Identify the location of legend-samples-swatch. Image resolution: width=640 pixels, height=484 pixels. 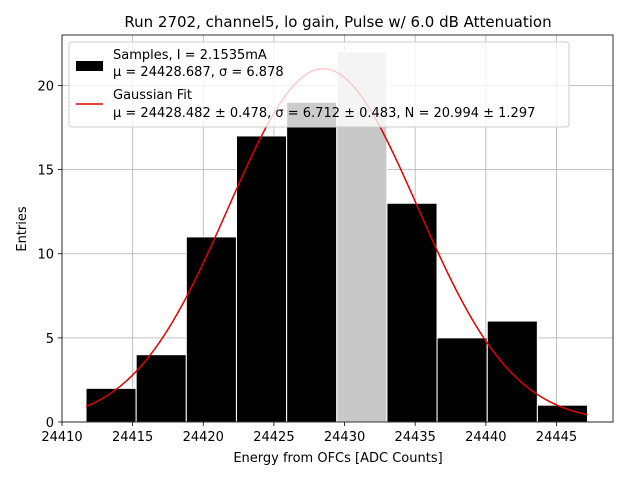
(89, 66).